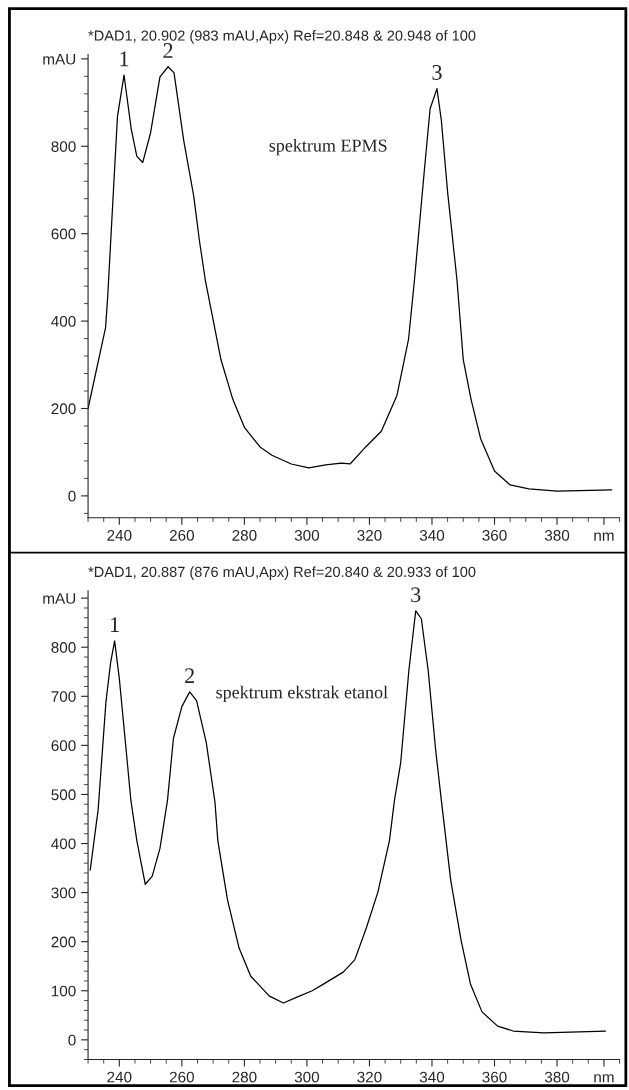 The width and height of the screenshot is (629, 1090). What do you see at coordinates (282, 573) in the screenshot?
I see `chart-title: *DAD1, 20.887 (876 mAU,Apx) Ref=20.840 & 20.933 of 100` at bounding box center [282, 573].